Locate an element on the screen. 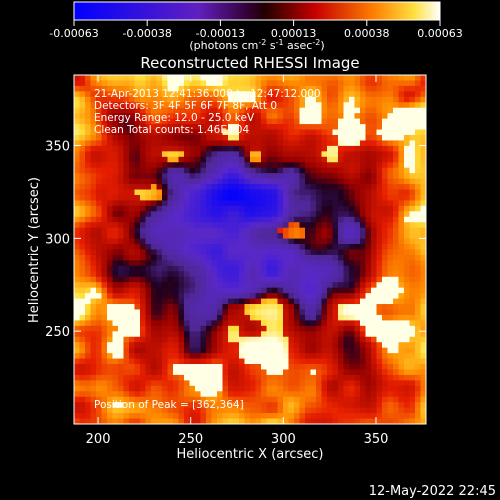 The width and height of the screenshot is (500, 500). annotation-energy: Energy Range: 12.0 - 25.0 keV is located at coordinates (174, 118).